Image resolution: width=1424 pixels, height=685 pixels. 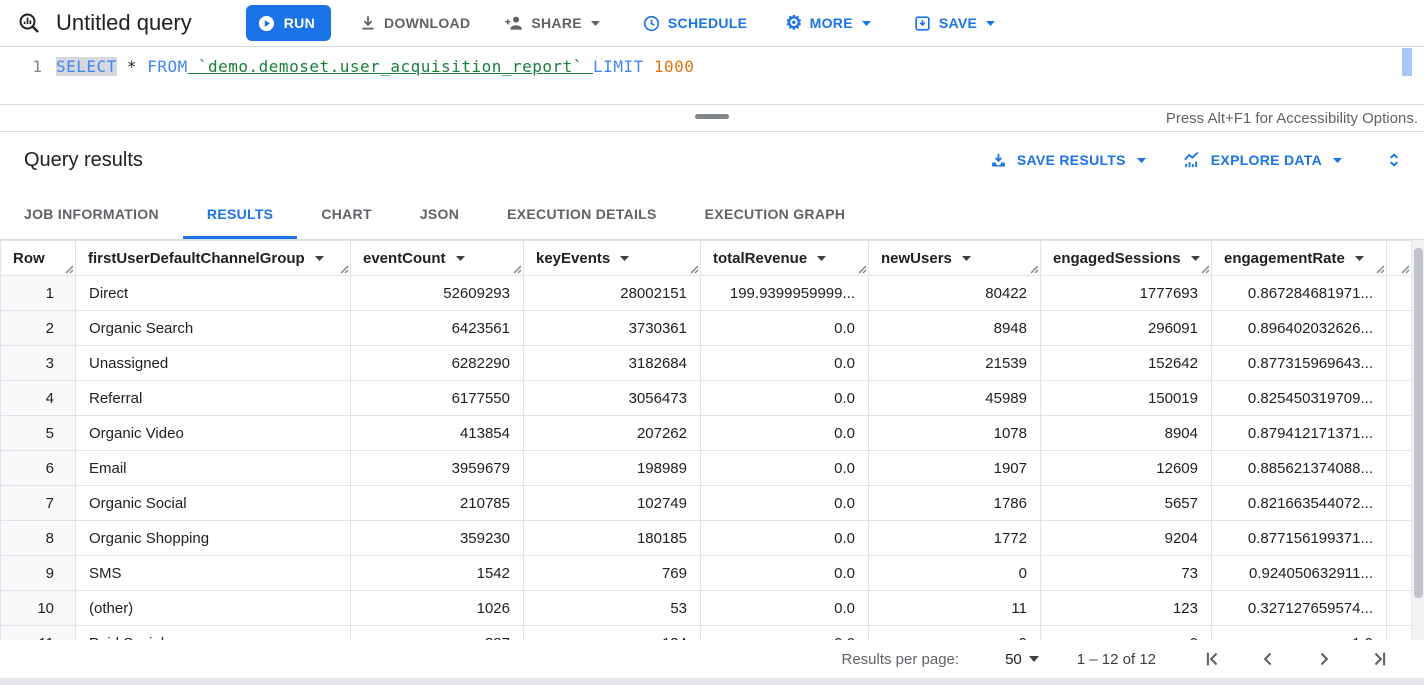 I want to click on column-header-firstUserDefaultChannelGroup: firstUserDefaultChannelGroup, so click(x=213, y=258).